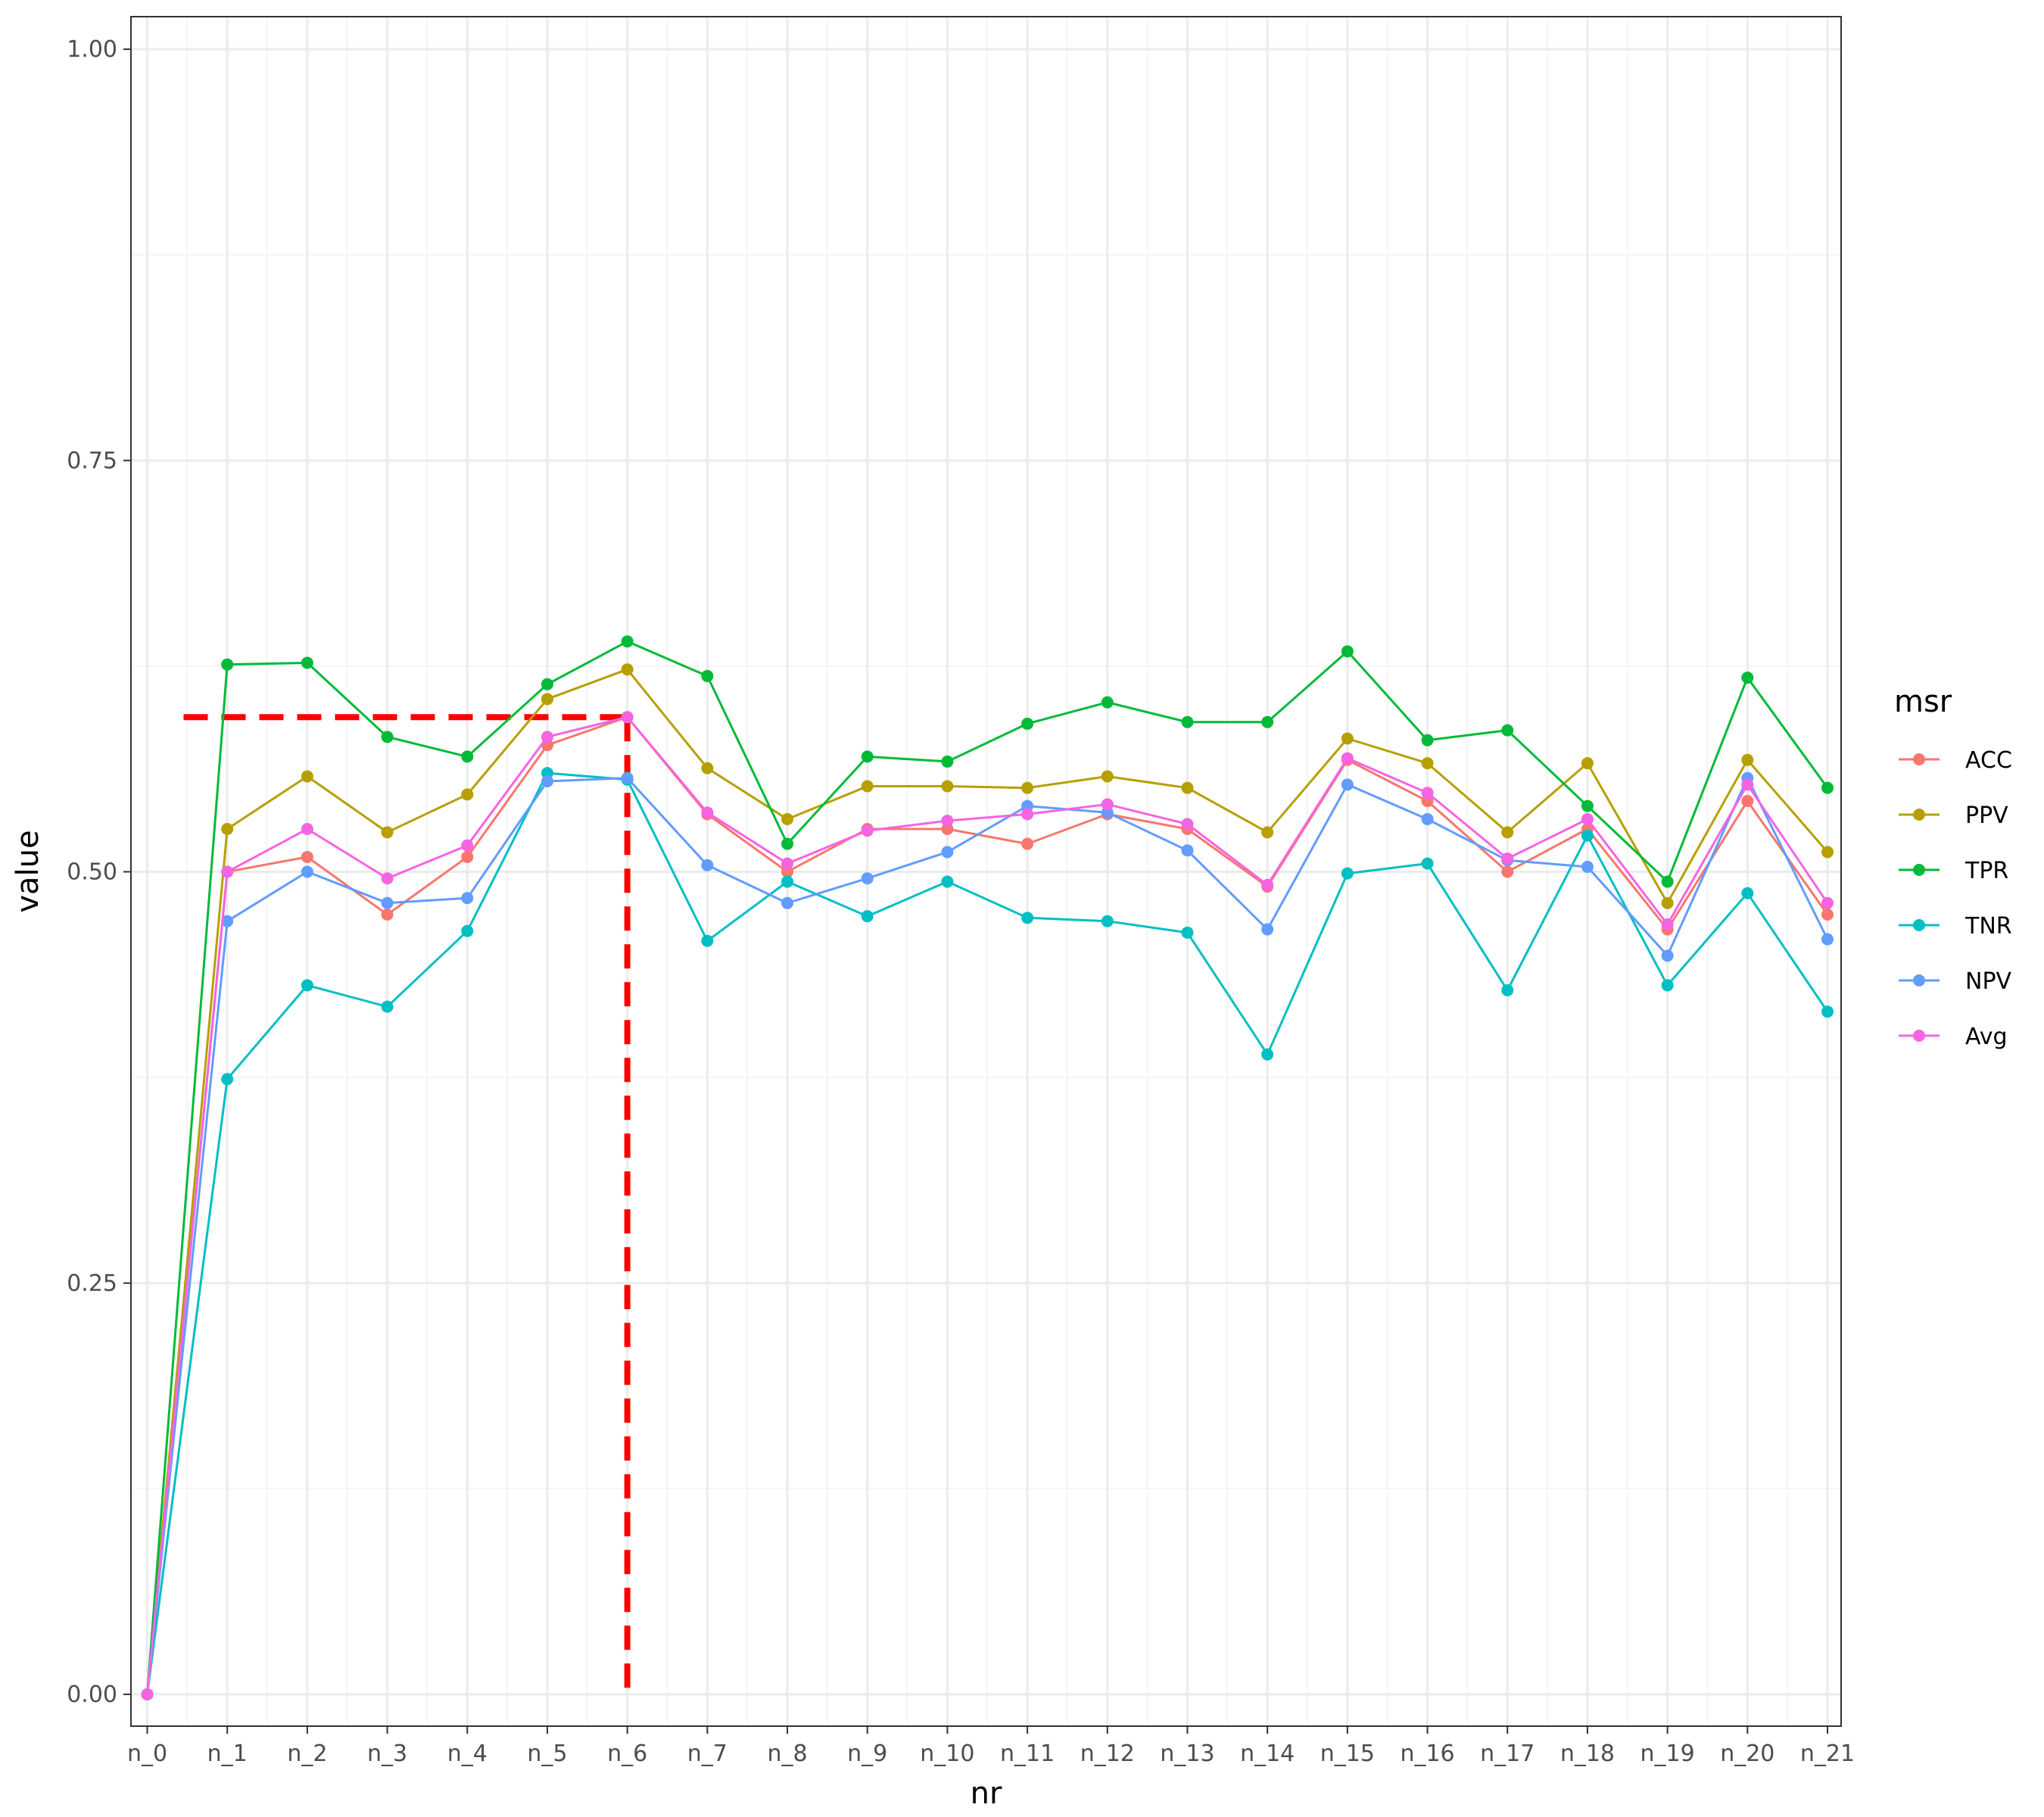 The image size is (2044, 1817). What do you see at coordinates (1267, 1754) in the screenshot?
I see `x-tick-label: n_14` at bounding box center [1267, 1754].